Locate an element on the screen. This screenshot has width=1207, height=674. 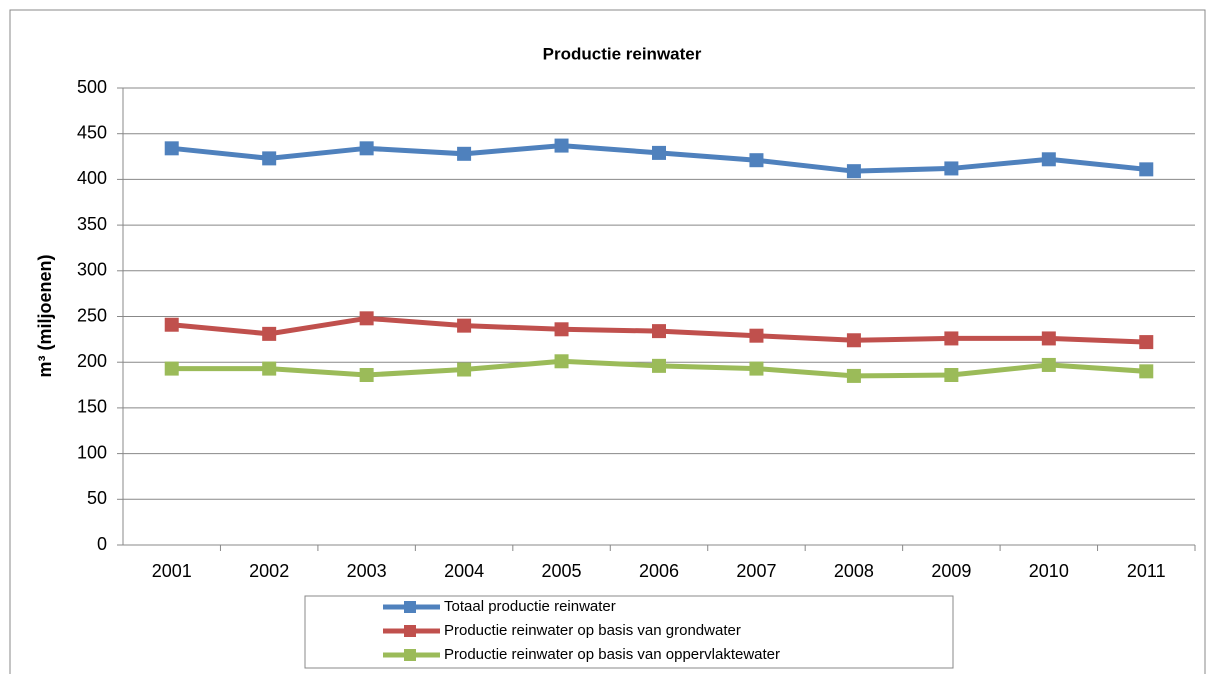
y-tick-label: 350 is located at coordinates (92, 224).